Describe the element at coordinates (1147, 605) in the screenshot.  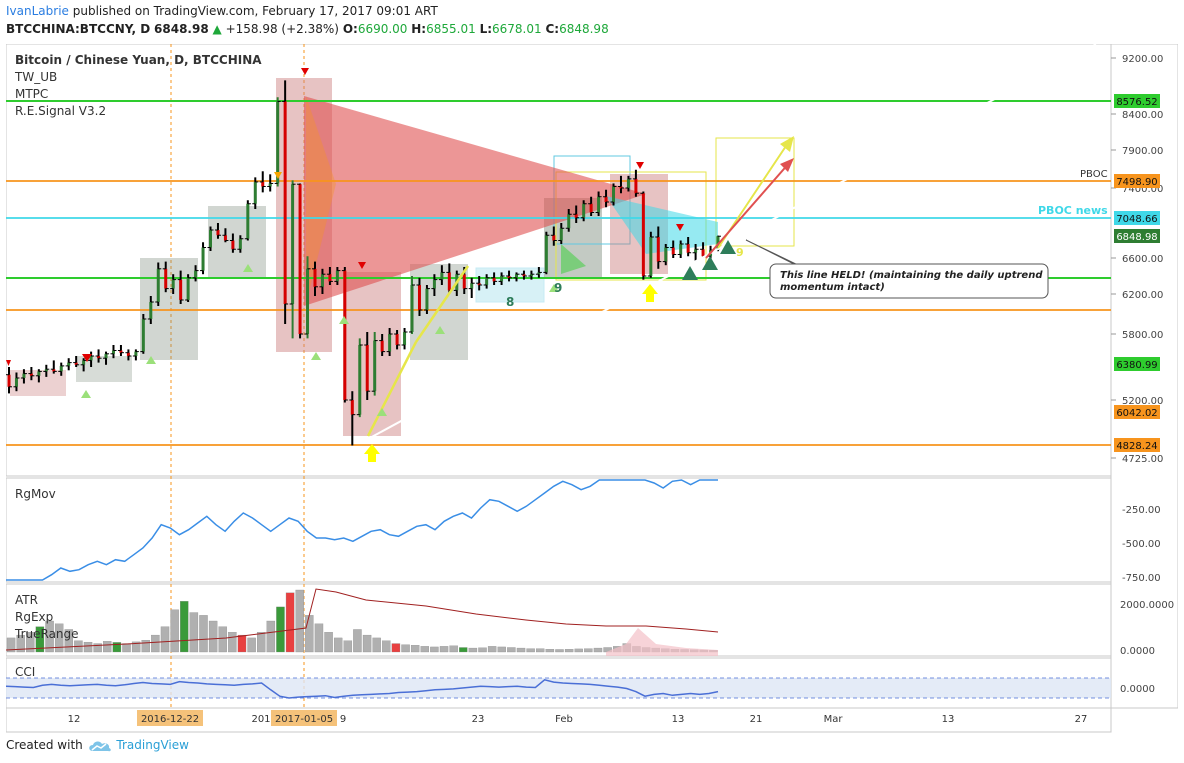
I see `atr-tick-label: 2000.0000` at that location.